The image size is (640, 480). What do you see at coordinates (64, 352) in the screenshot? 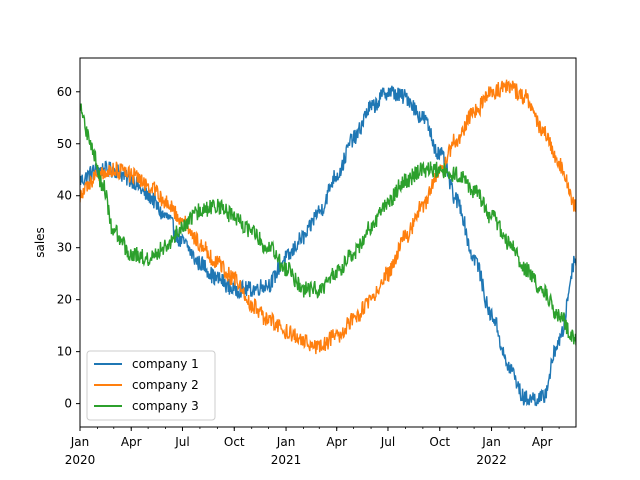
I see `y-tick-label: 10` at bounding box center [64, 352].